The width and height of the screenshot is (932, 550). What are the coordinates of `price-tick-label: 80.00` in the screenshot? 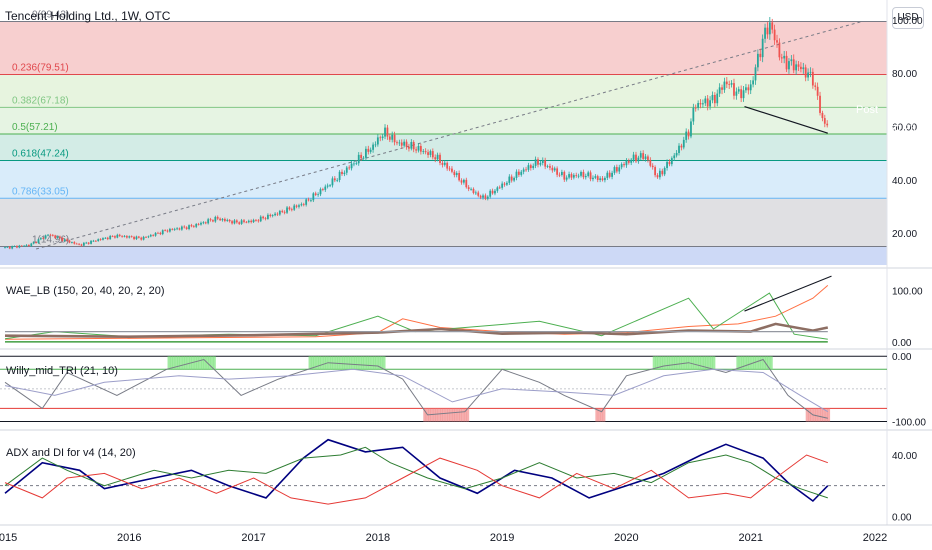 It's located at (904, 74).